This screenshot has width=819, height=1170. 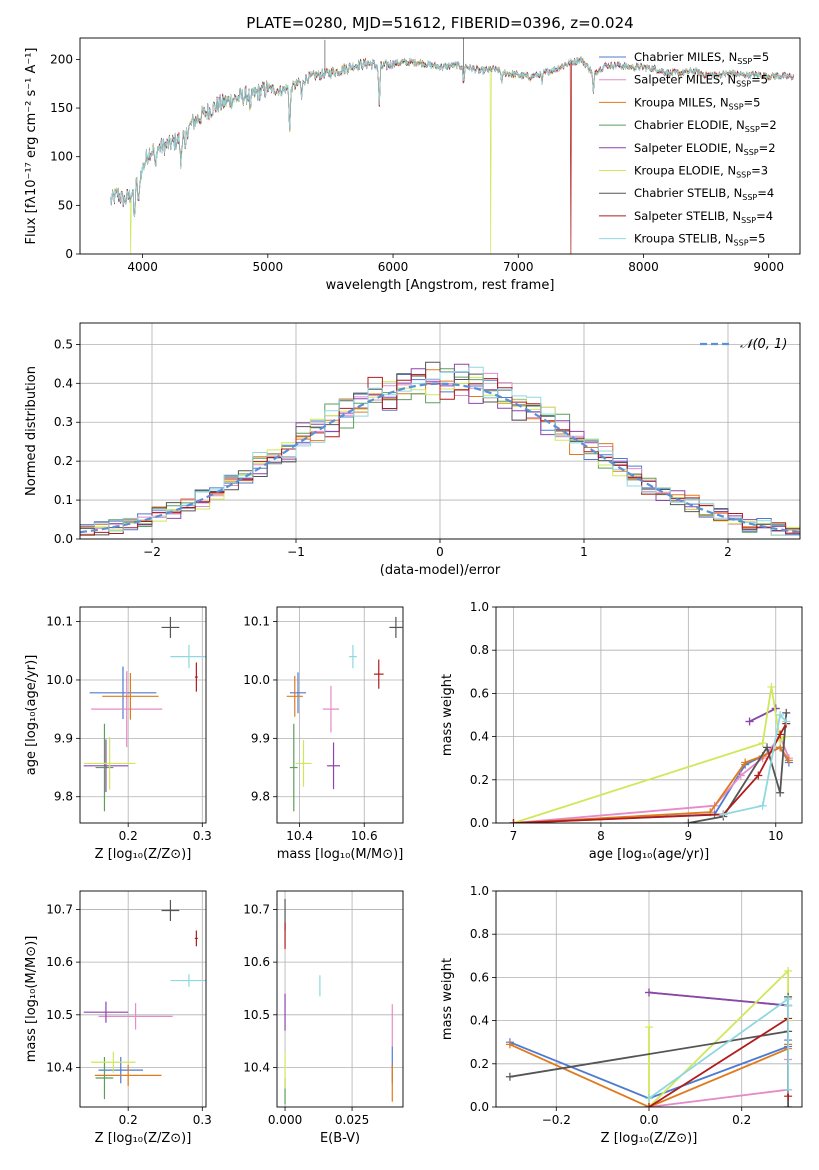 I want to click on y-tick-label: 9.8, so click(x=63, y=797).